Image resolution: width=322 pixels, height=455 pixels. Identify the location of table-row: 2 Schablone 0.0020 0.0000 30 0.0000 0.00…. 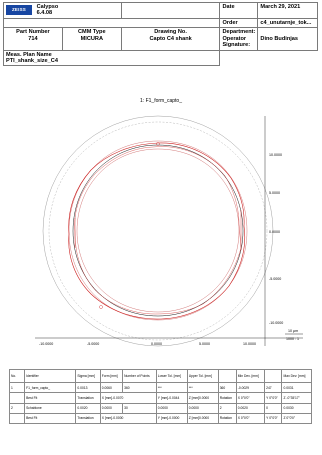
(160, 408).